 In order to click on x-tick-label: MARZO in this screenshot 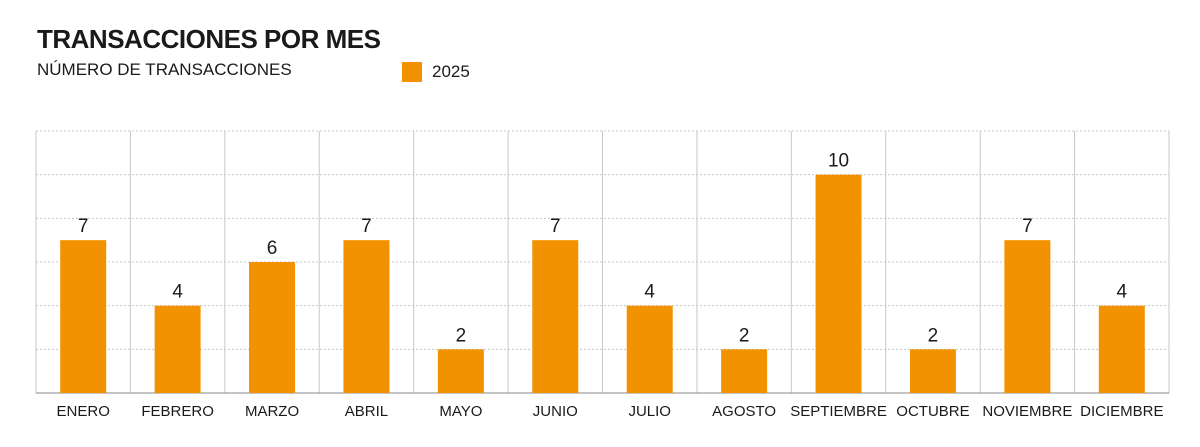, I will do `click(272, 411)`.